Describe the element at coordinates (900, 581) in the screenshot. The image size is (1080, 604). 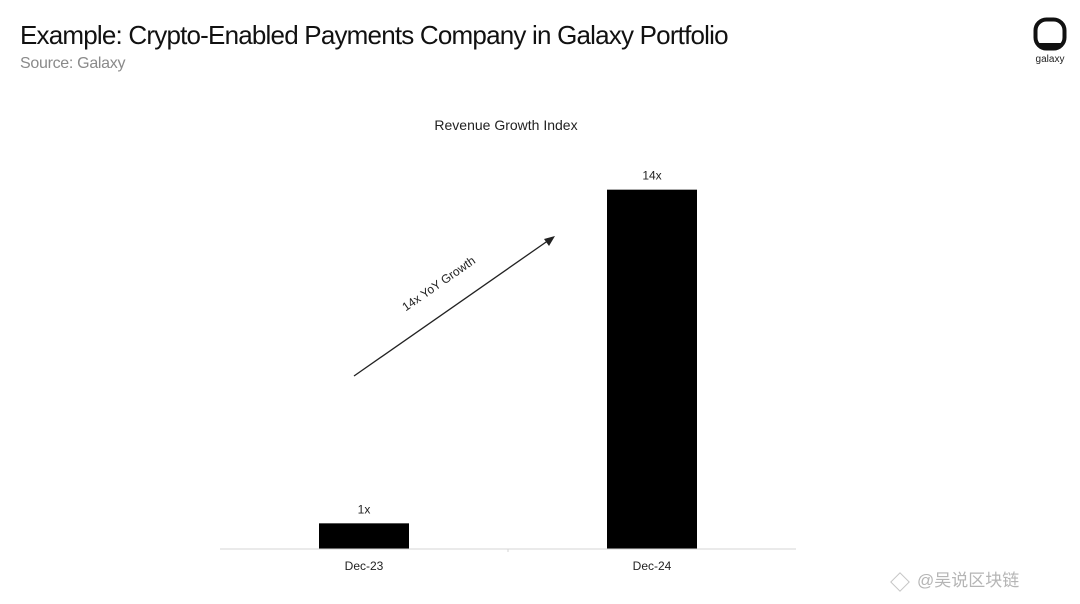
I see `diamond-watermark-icon` at that location.